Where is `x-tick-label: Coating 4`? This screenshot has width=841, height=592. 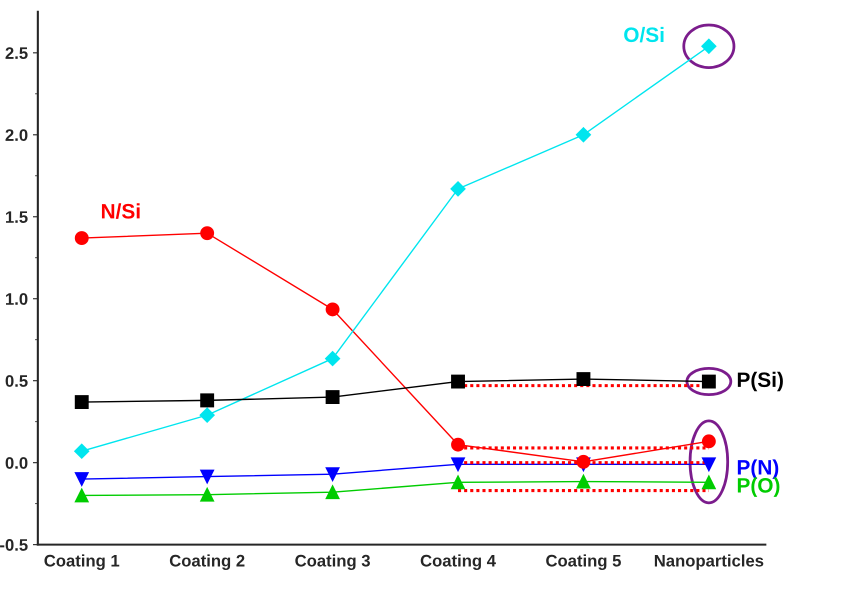
x-tick-label: Coating 4 is located at coordinates (458, 562).